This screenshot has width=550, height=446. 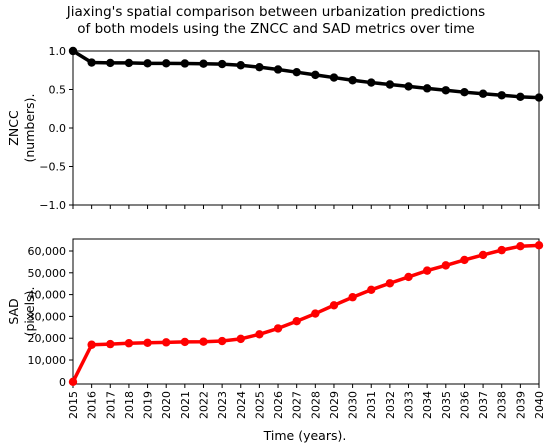 I want to click on x-tick-label: 2019, so click(x=148, y=405).